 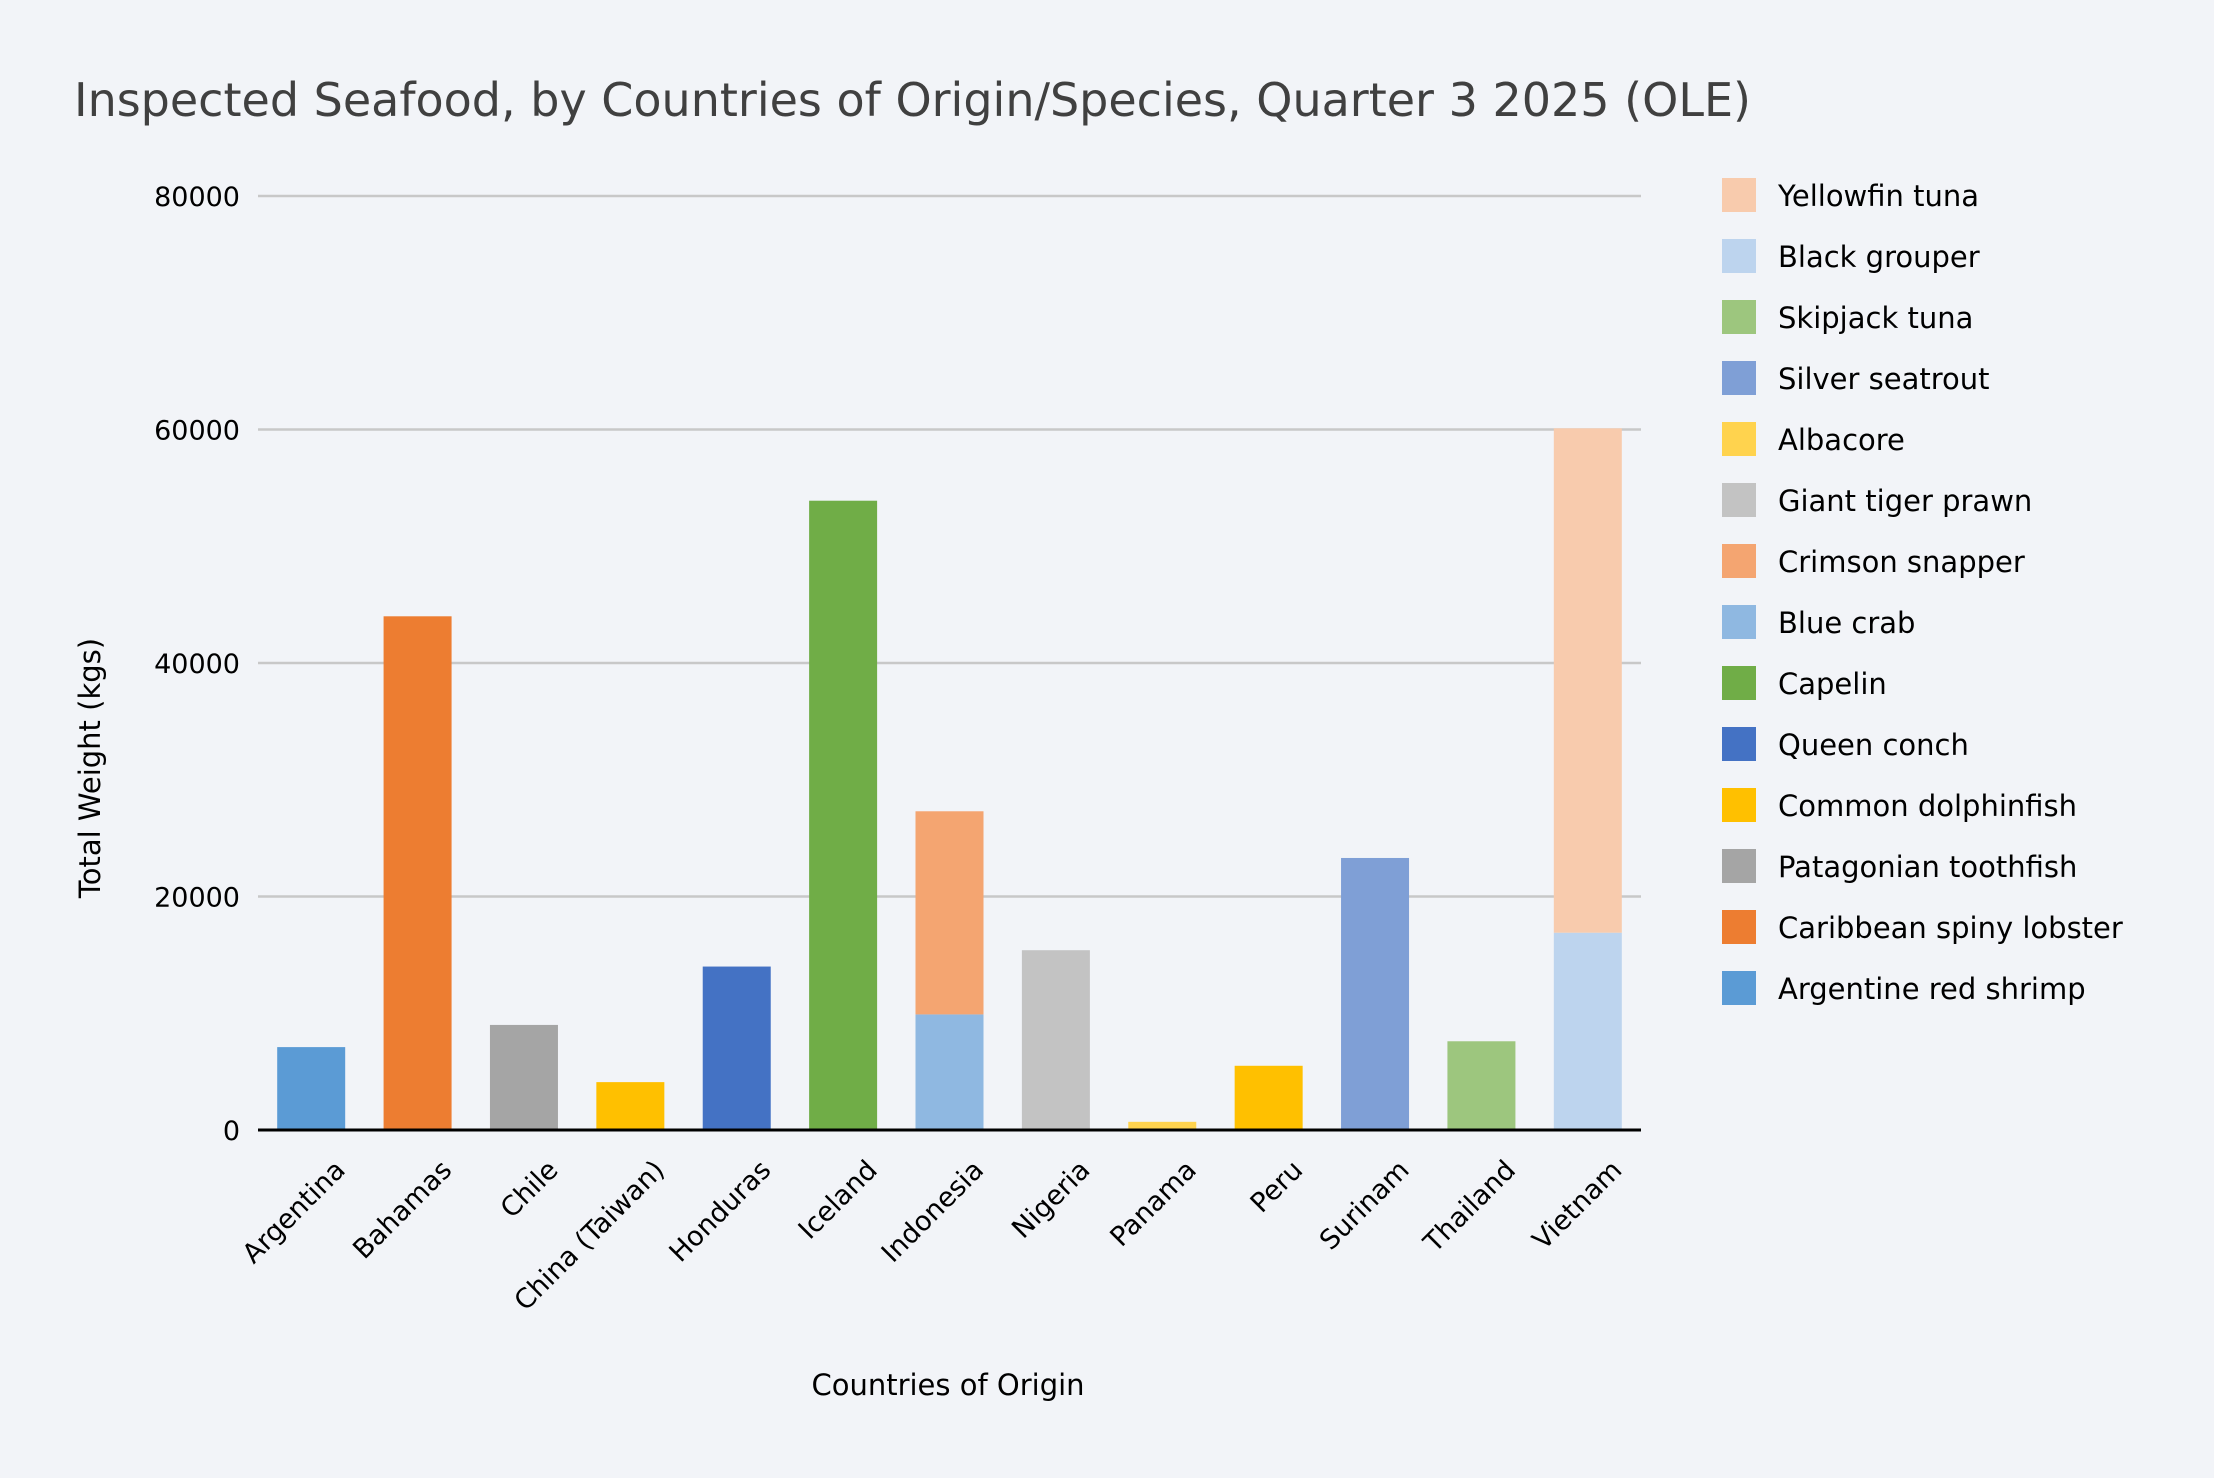 What do you see at coordinates (417, 873) in the screenshot?
I see `bar-bahamas-caribbean-spiny-lobster` at bounding box center [417, 873].